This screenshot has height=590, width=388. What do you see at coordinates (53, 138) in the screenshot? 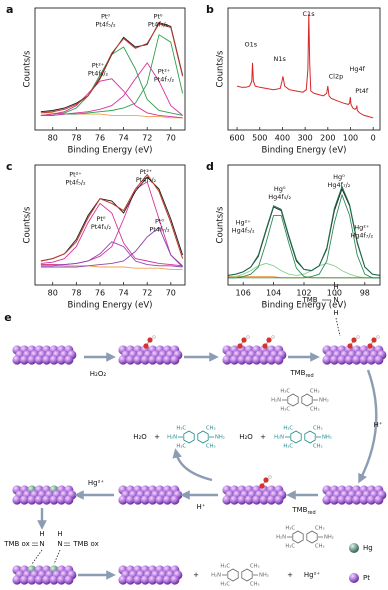
I see `x-tick-label: 80` at bounding box center [53, 138].